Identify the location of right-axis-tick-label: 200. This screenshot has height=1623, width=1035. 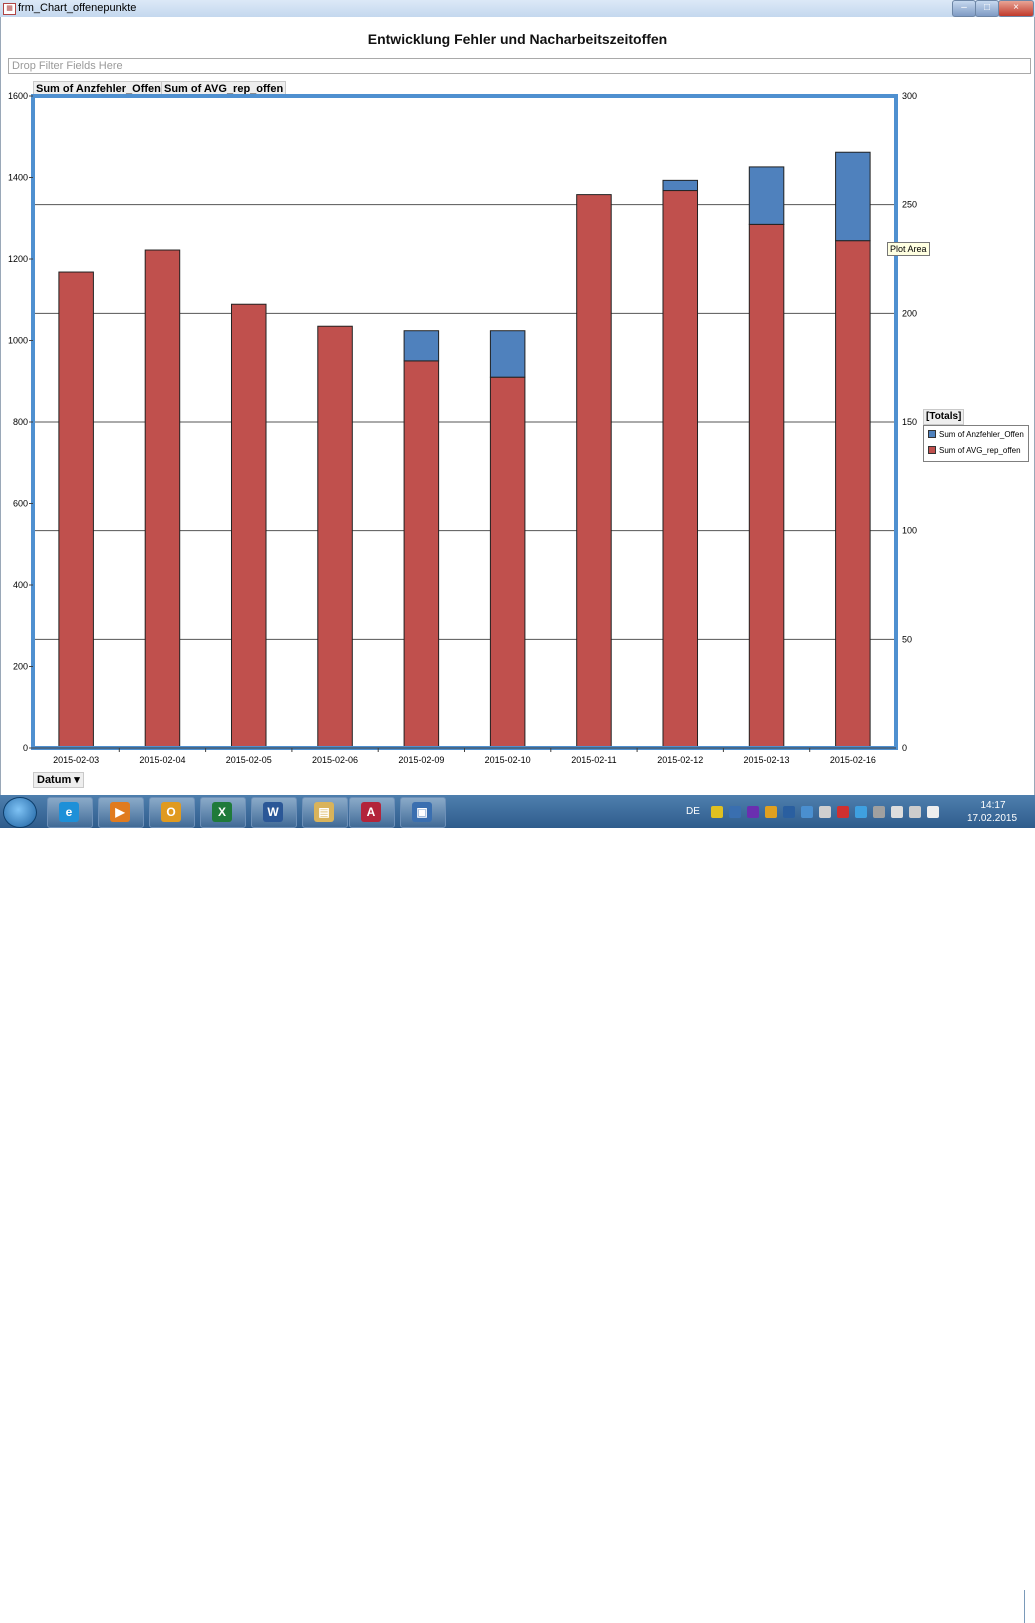
(909, 313).